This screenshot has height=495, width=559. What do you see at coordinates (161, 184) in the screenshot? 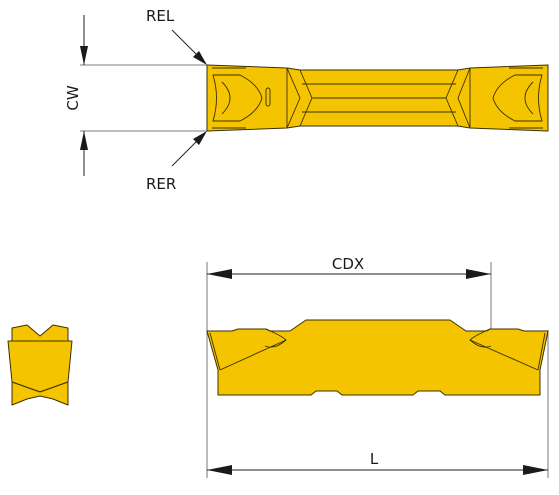
I see `rer-label: RER` at bounding box center [161, 184].